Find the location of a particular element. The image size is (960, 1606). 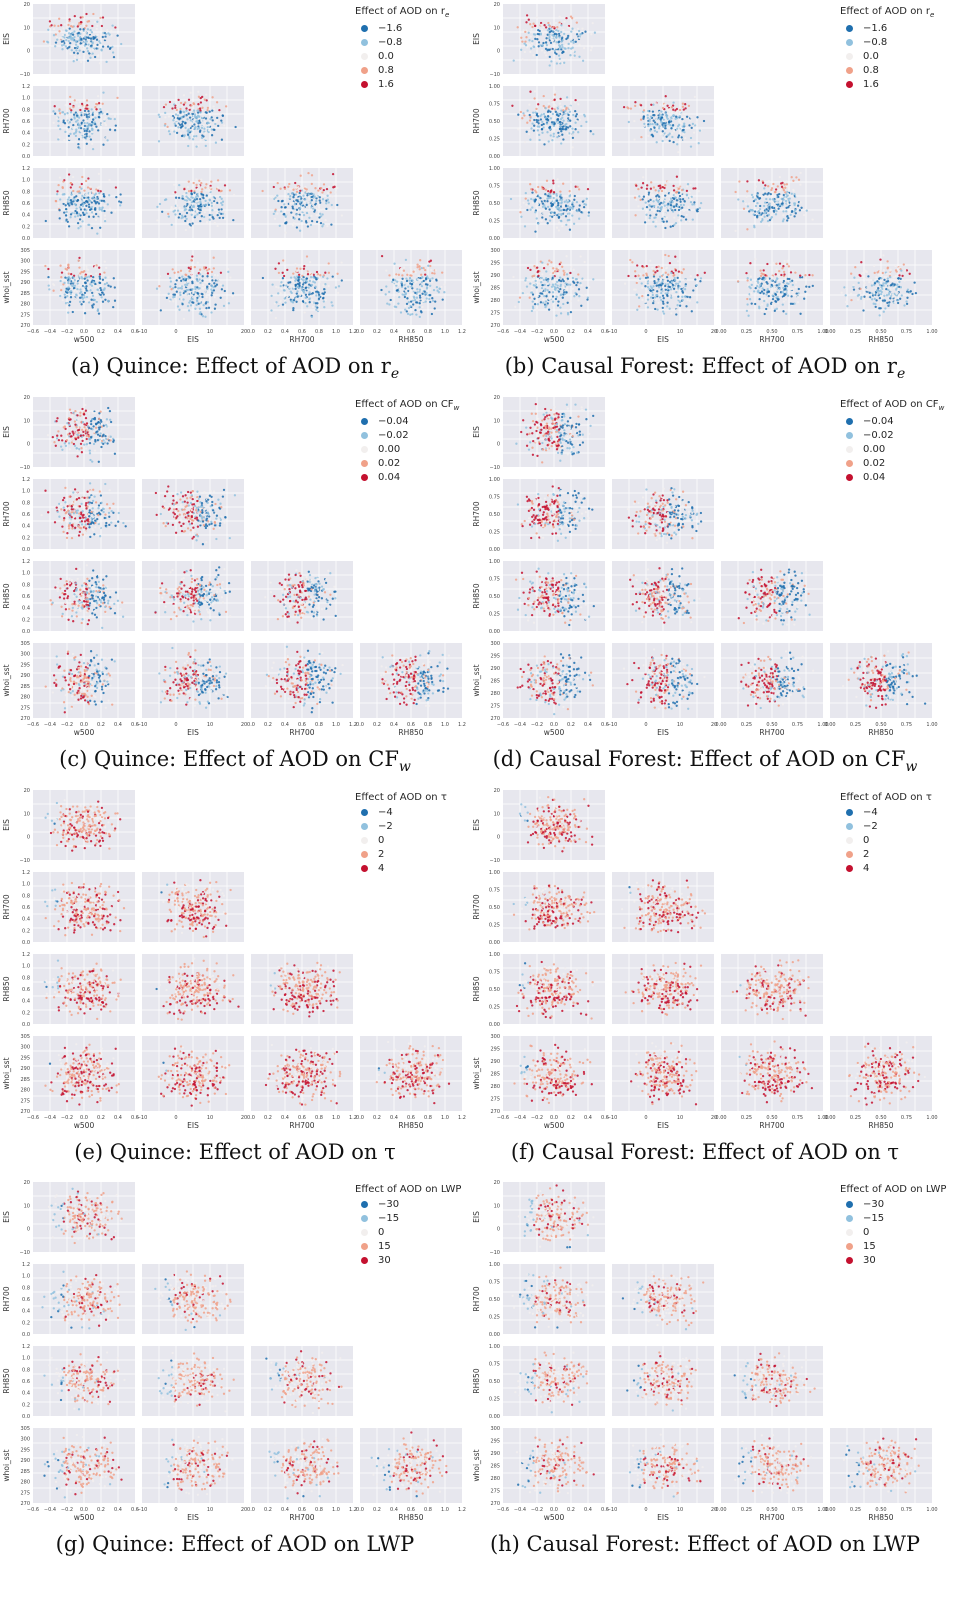

xtick-w500: 0.0 is located at coordinates (84, 332).